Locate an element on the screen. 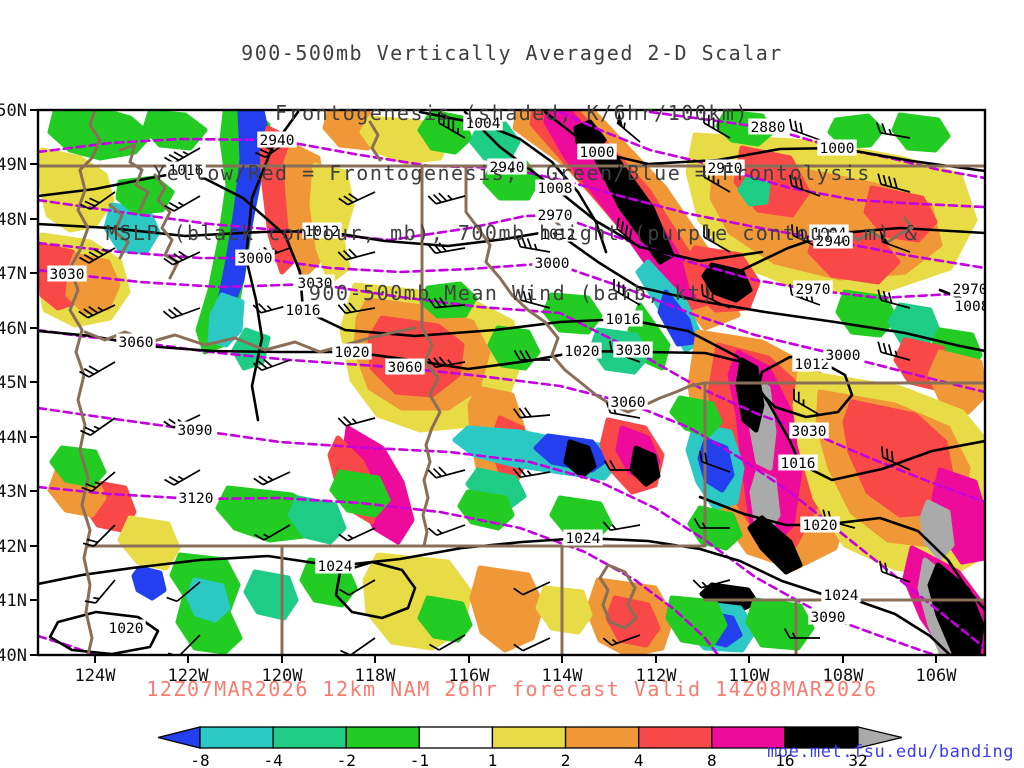 Image resolution: width=1024 pixels, height=768 pixels. svg-text: 1008 is located at coordinates (555, 189).